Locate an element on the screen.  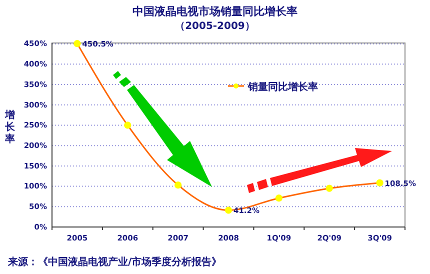
legend-label: 销量同比增长率 is located at coordinates (282, 87).